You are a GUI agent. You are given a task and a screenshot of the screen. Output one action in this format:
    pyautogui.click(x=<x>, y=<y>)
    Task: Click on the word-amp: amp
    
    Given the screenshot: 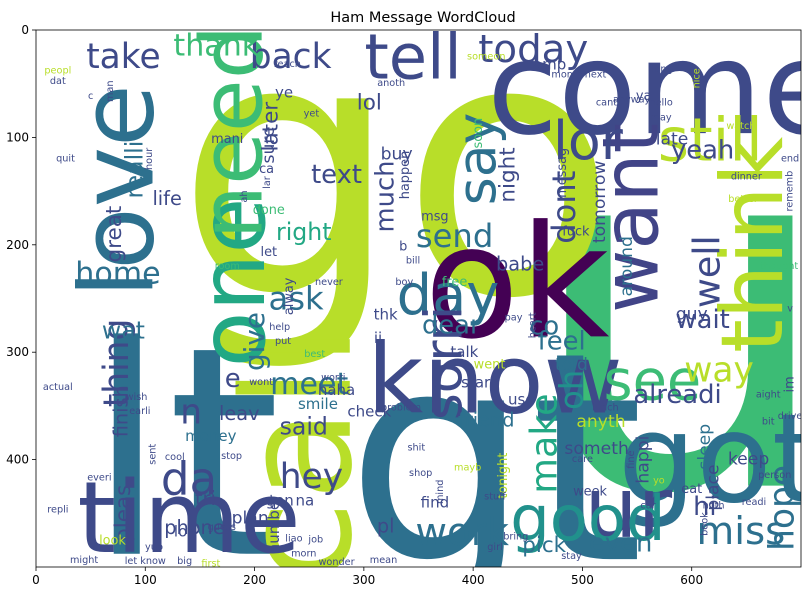 What is the action you would take?
    pyautogui.click(x=549, y=64)
    